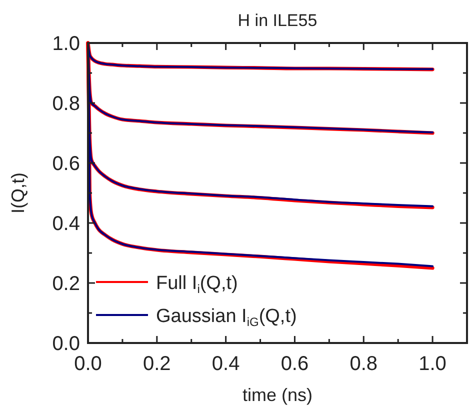  What do you see at coordinates (66, 44) in the screenshot?
I see `y-tick-label: 1.0` at bounding box center [66, 44].